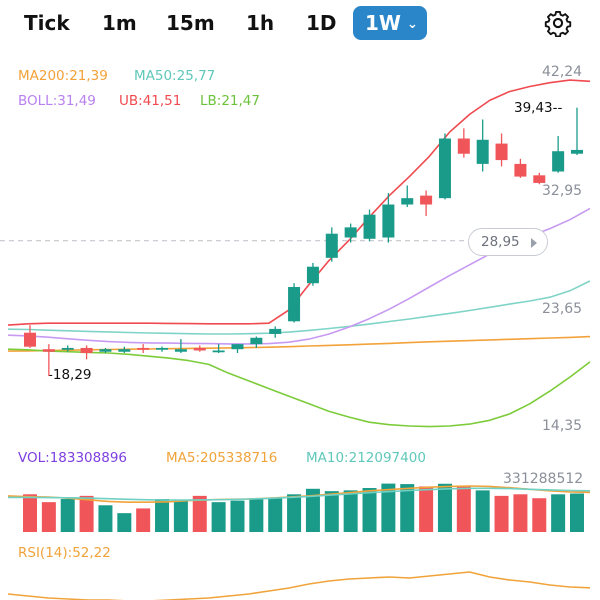 Image resolution: width=600 pixels, height=600 pixels. What do you see at coordinates (299, 343) in the screenshot?
I see `ma200-line` at bounding box center [299, 343].